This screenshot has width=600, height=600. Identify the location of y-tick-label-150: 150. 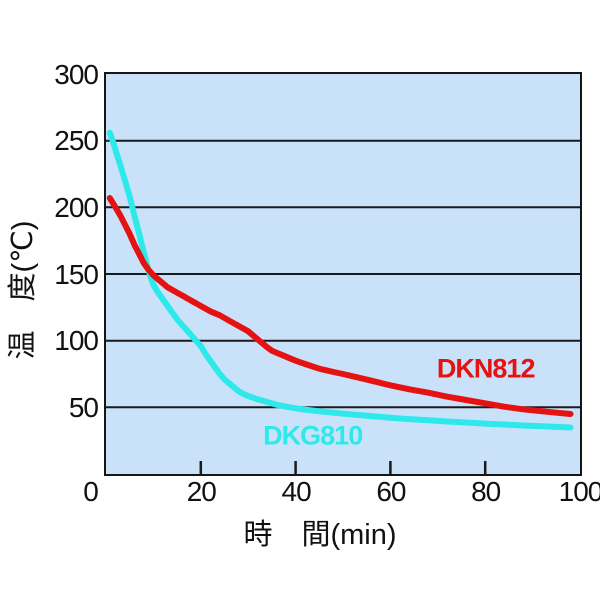
(76, 274).